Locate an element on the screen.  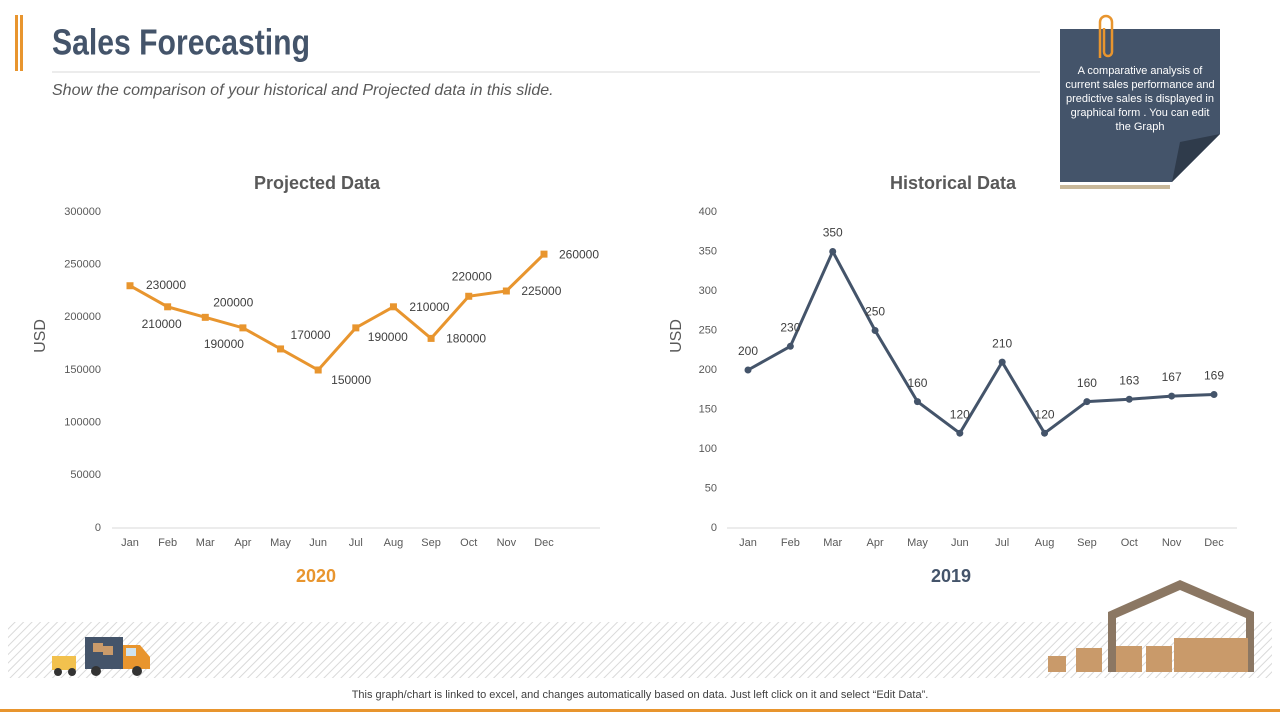
data-label: 200000 is located at coordinates (233, 303).